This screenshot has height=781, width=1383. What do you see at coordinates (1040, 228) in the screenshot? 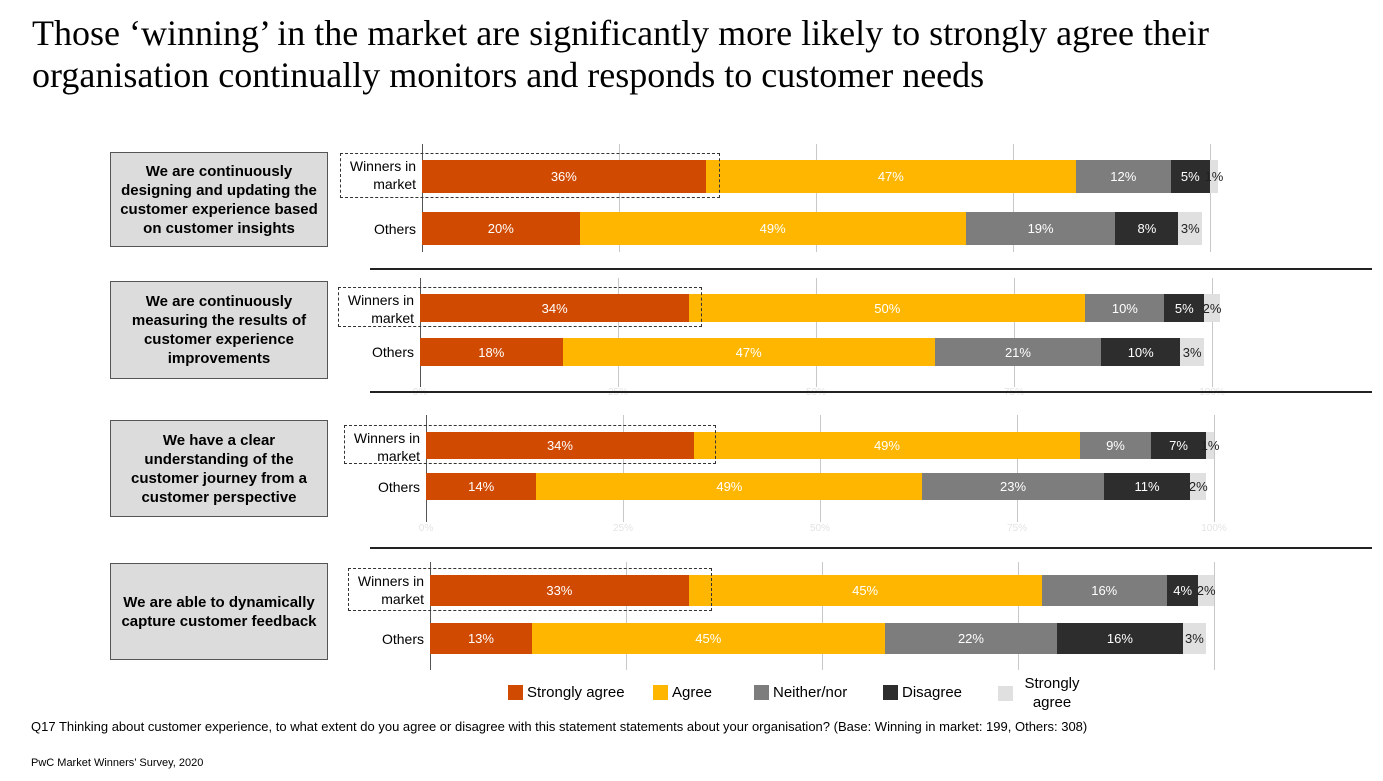
I see `data-label: 19%` at bounding box center [1040, 228].